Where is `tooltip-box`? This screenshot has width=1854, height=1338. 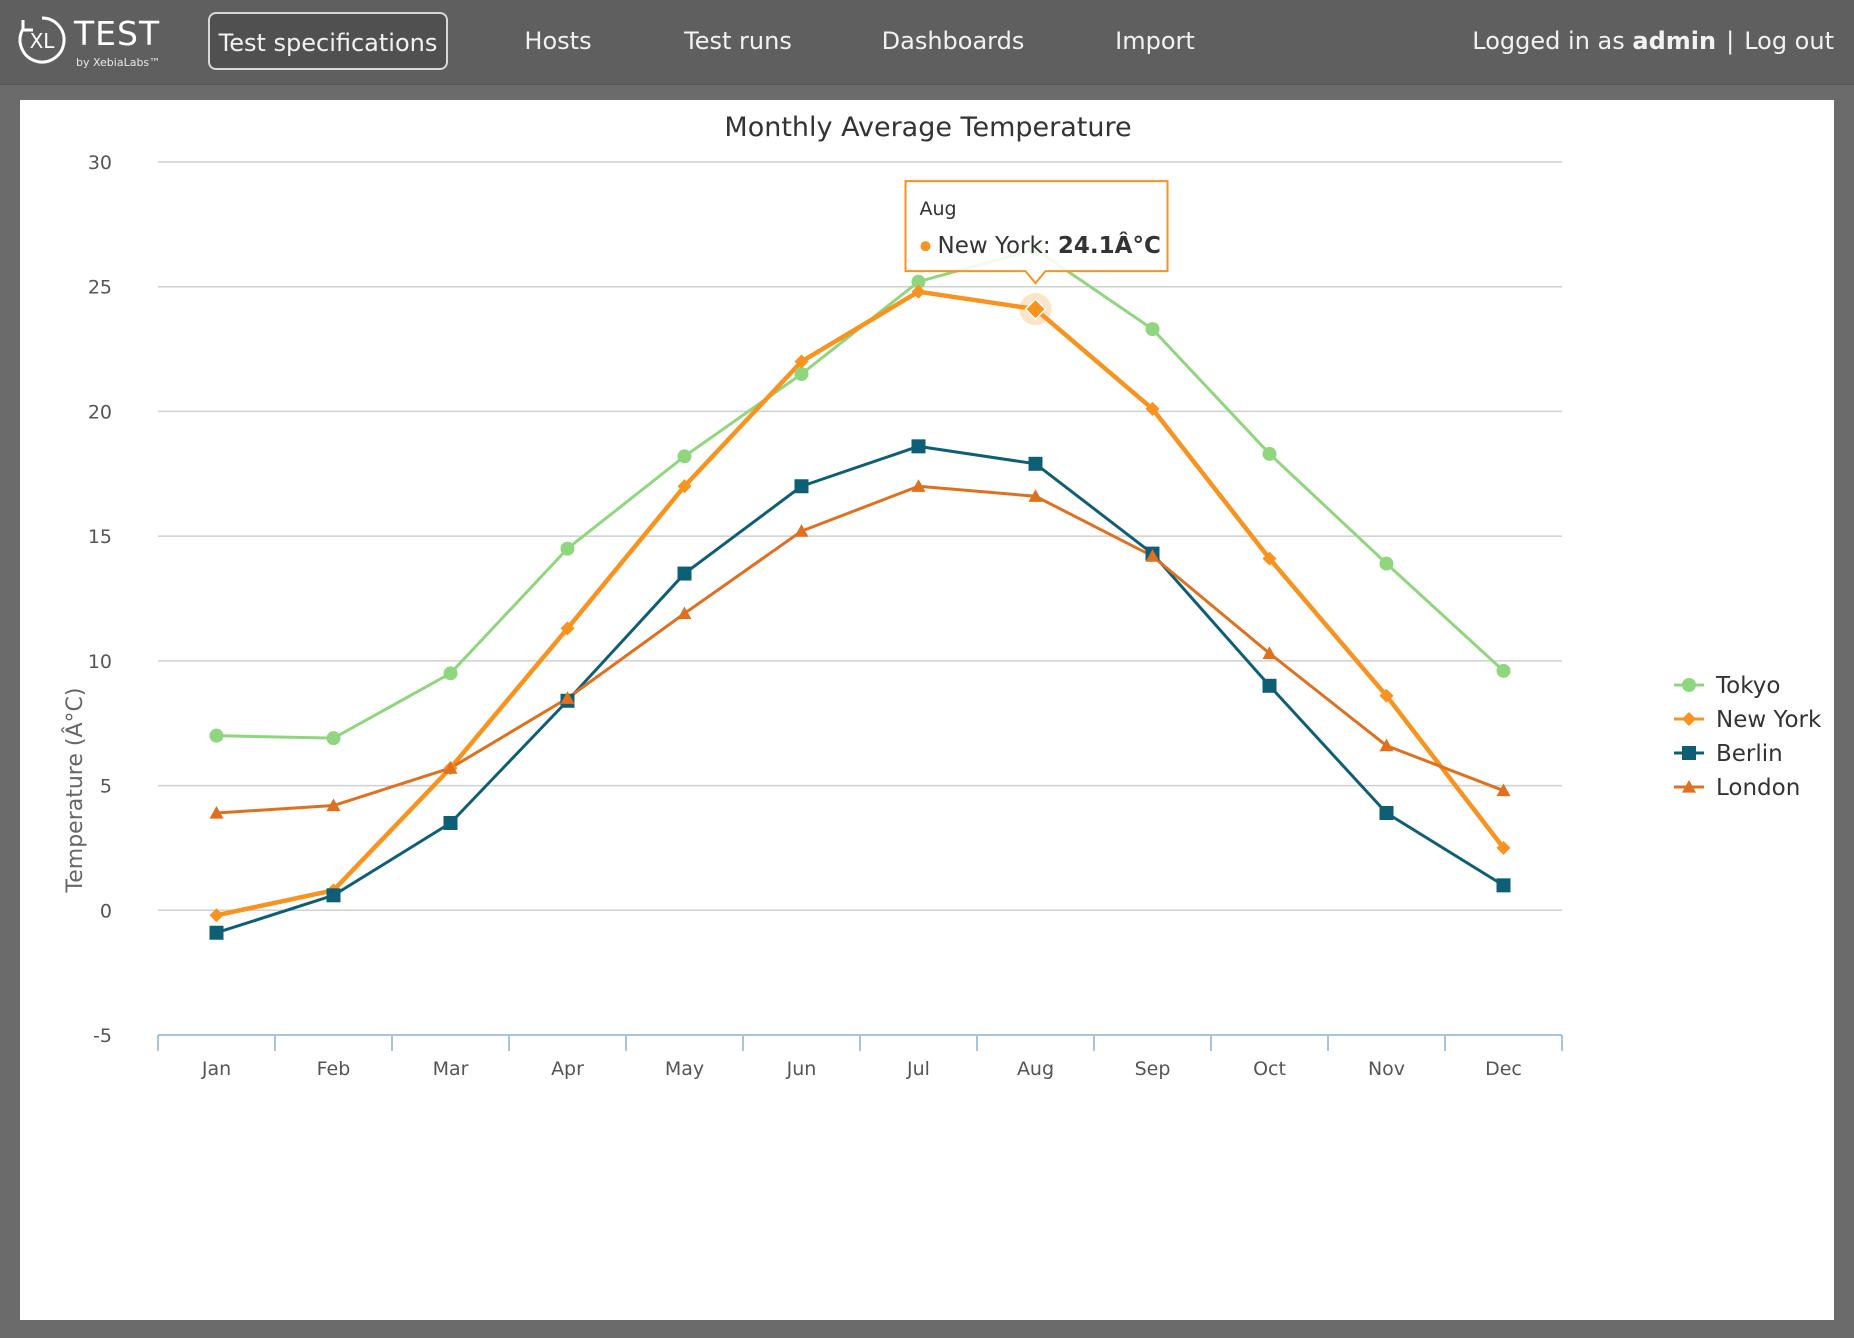
tooltip-box is located at coordinates (1036, 232).